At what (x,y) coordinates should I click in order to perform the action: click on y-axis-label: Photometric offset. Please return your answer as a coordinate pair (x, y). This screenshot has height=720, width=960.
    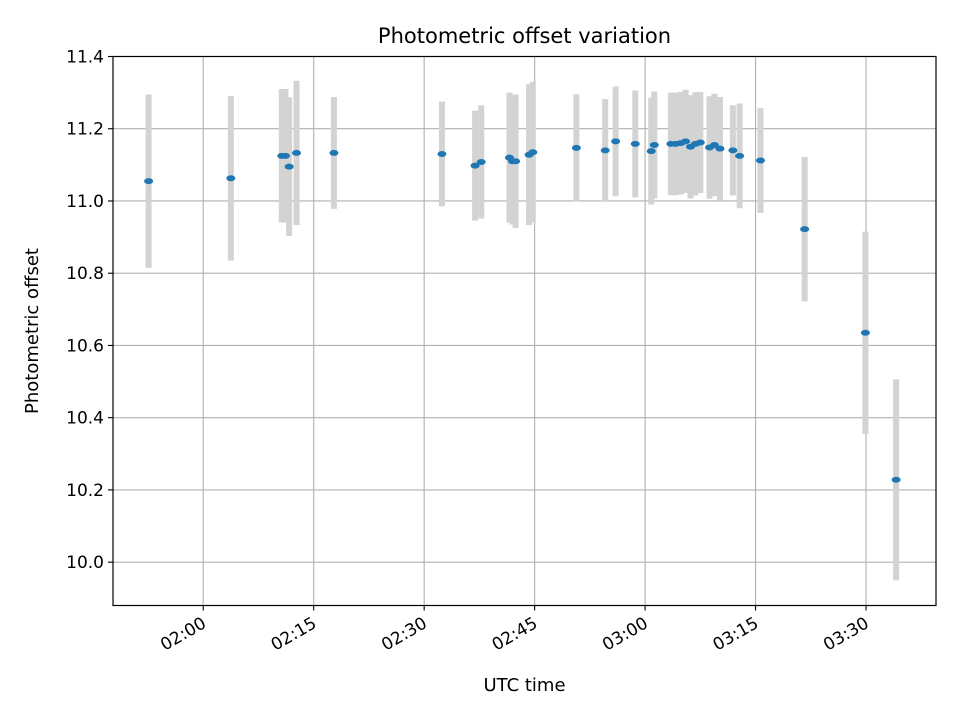
    Looking at the image, I should click on (32, 331).